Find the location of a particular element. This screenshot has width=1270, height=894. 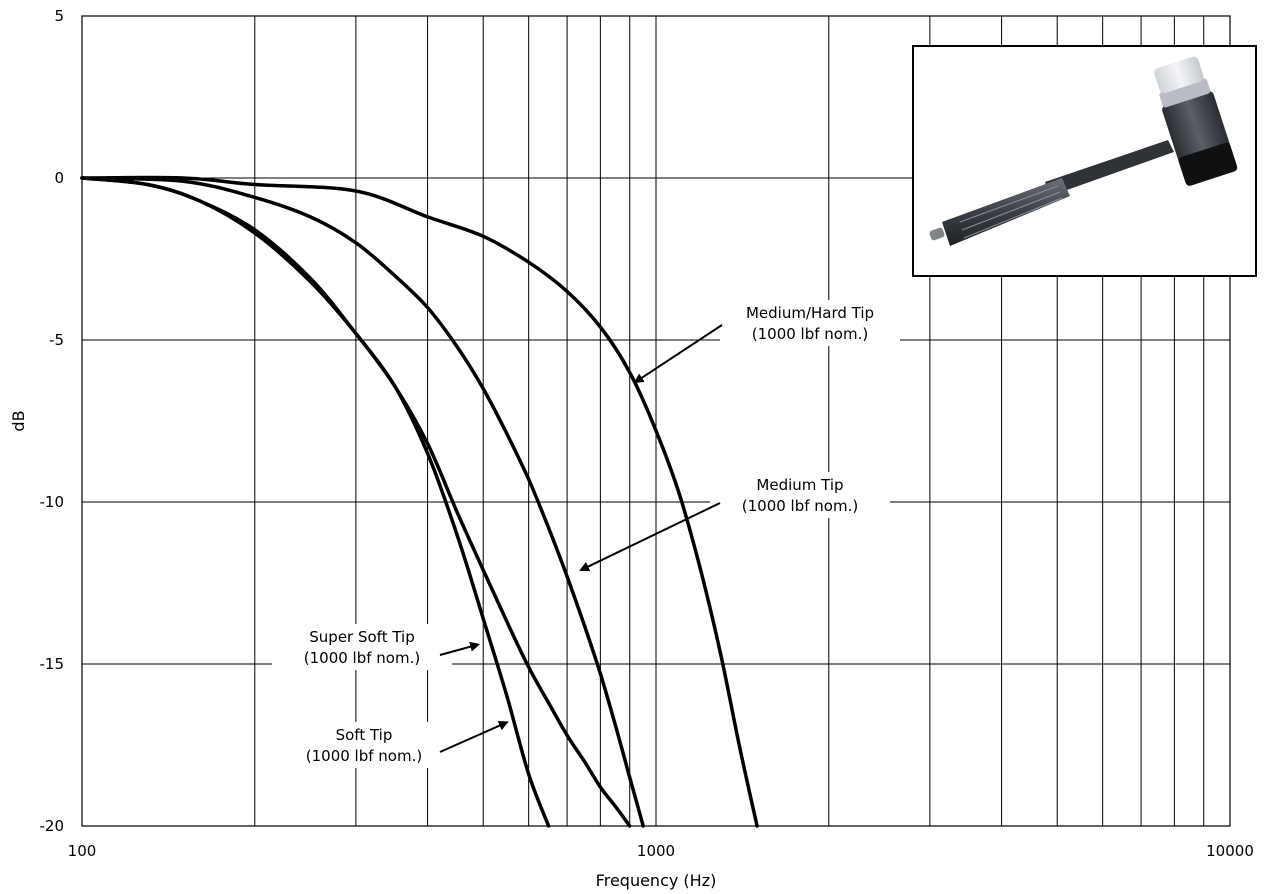

y-tick-label: 0 is located at coordinates (59, 178).